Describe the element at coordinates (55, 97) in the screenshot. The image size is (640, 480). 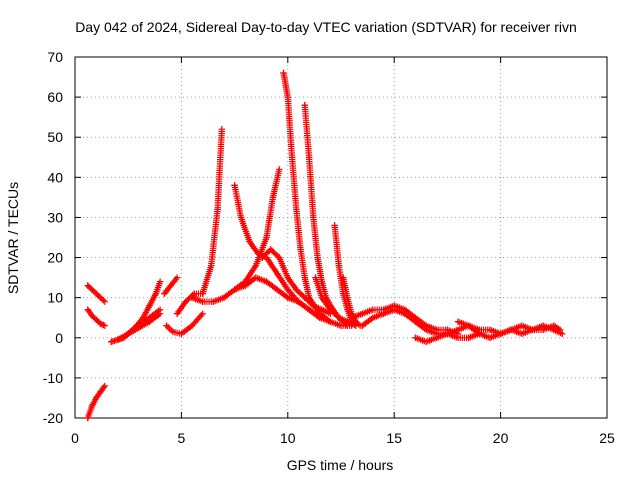
I see `y-tick-label: 60` at that location.